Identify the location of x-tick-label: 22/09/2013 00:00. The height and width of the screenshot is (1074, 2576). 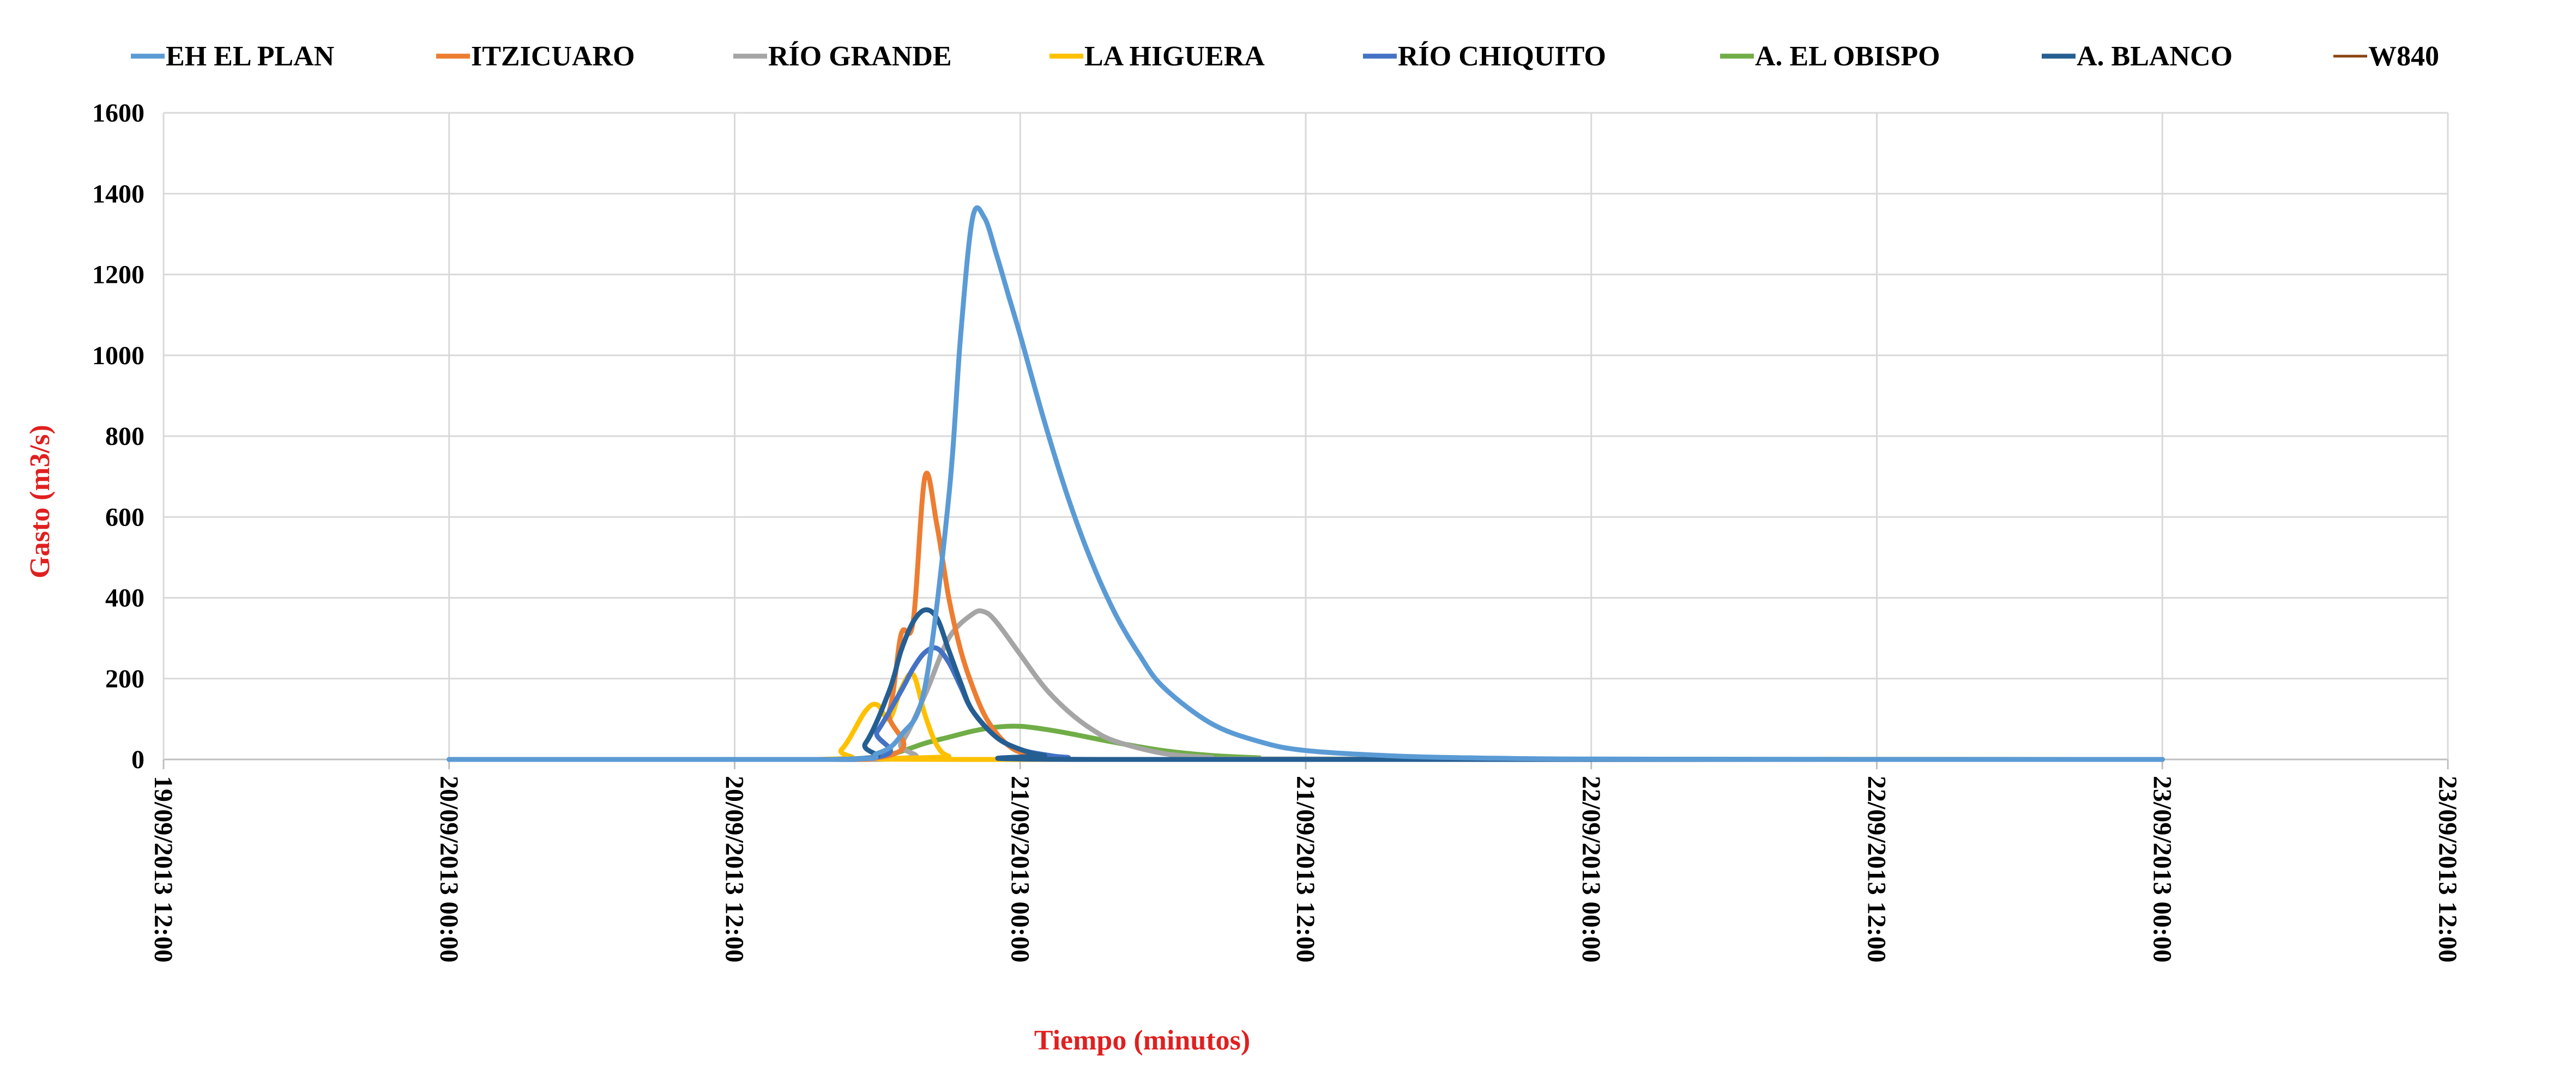
(1591, 869).